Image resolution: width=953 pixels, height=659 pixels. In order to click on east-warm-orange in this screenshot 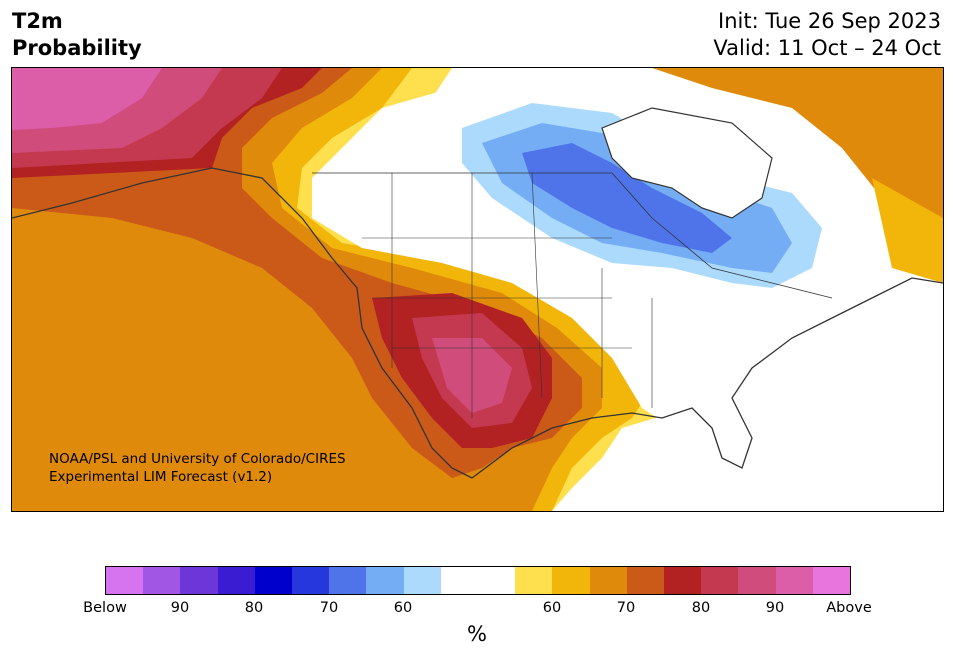, I will do `click(797, 173)`.